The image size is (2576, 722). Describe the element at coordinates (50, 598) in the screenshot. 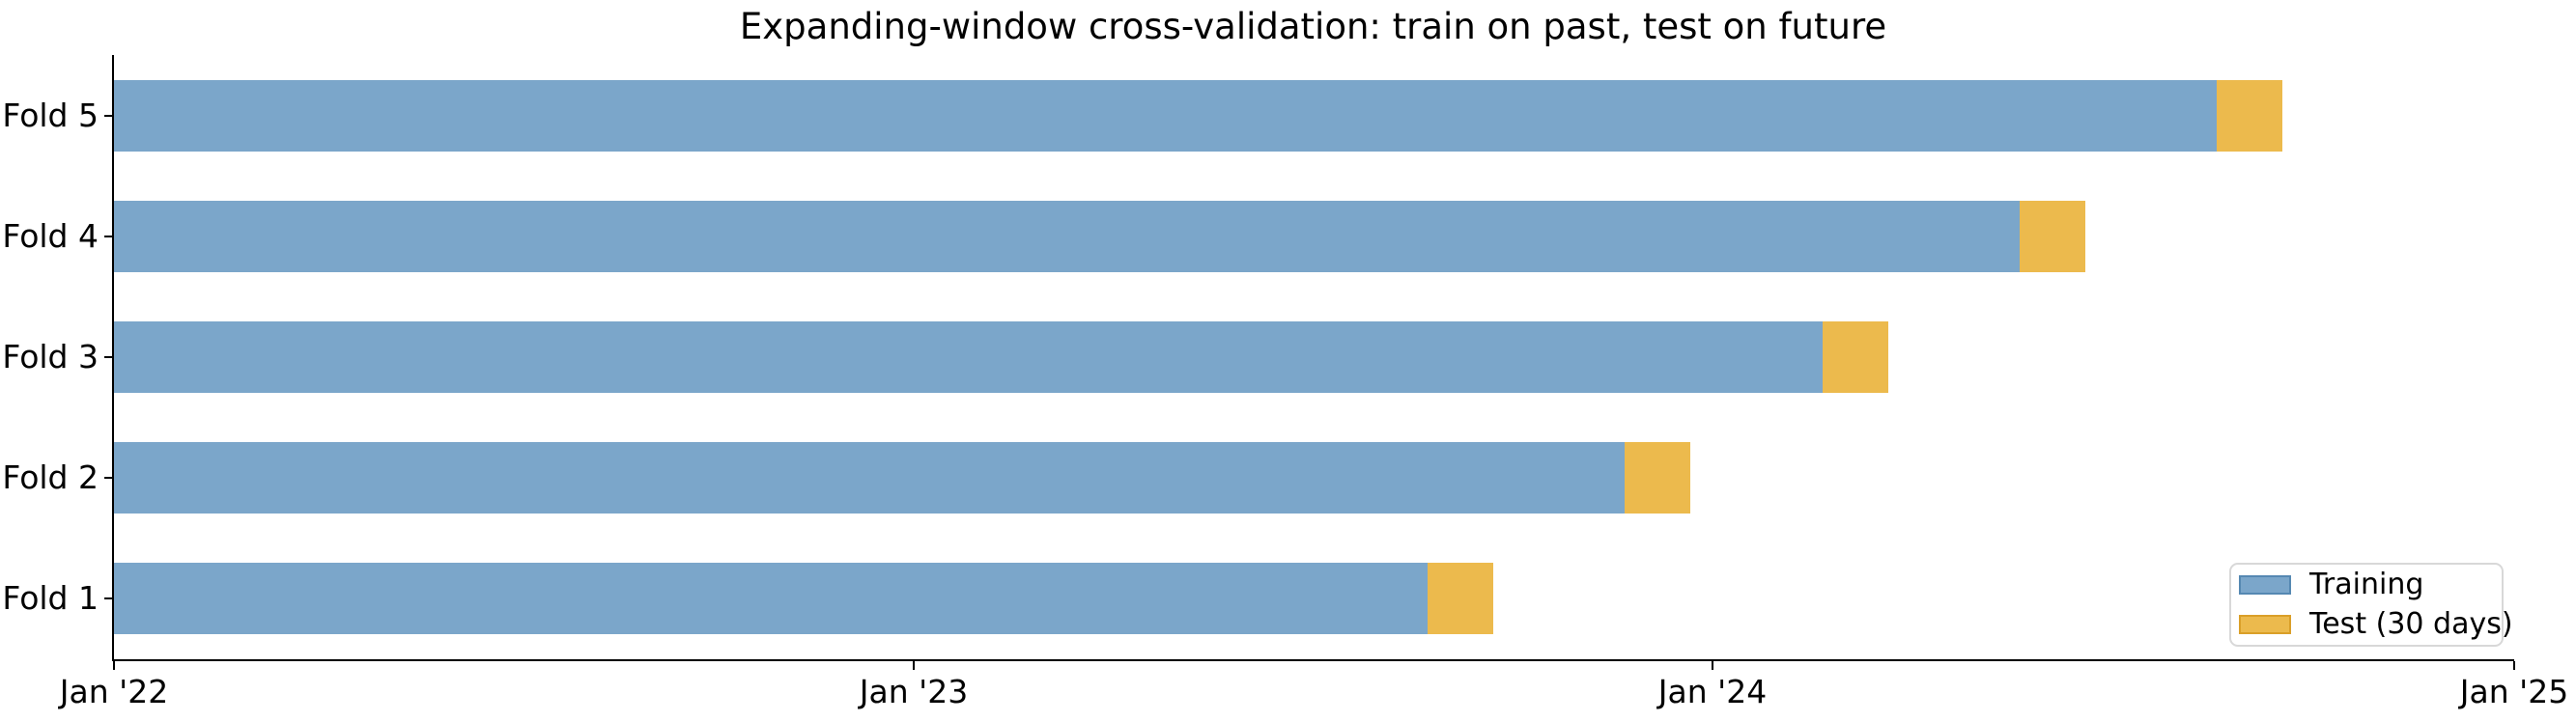

I see `y-axis-label-fold-1: Fold 1` at that location.